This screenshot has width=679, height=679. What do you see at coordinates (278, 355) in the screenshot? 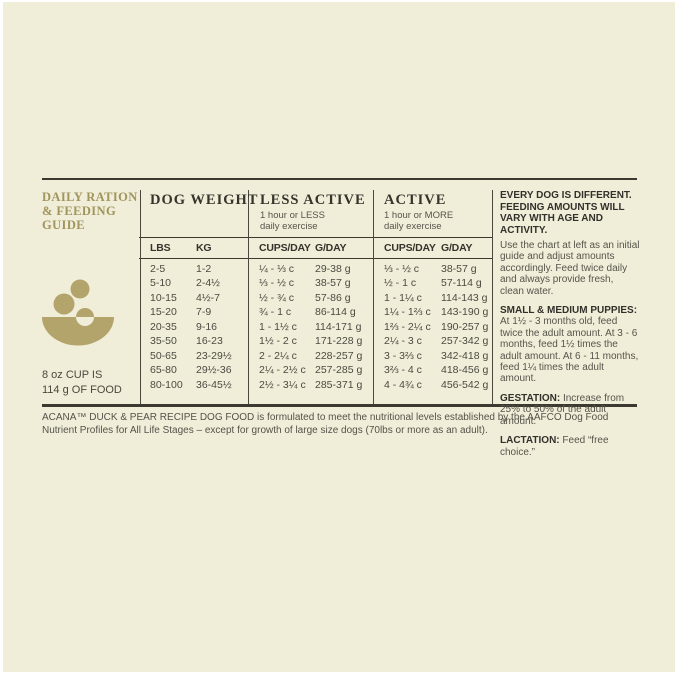
I see `table-cell: 2 - 2¼ c` at bounding box center [278, 355].